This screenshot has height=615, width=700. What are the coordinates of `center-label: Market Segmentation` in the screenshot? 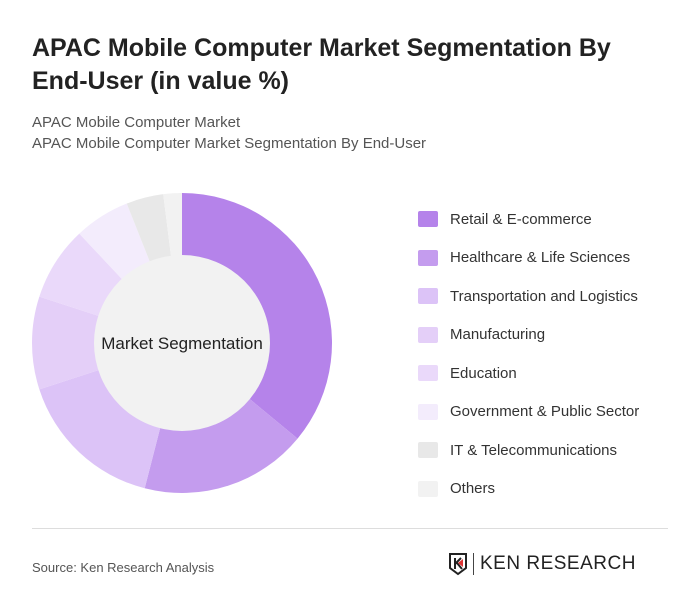 It's located at (182, 343).